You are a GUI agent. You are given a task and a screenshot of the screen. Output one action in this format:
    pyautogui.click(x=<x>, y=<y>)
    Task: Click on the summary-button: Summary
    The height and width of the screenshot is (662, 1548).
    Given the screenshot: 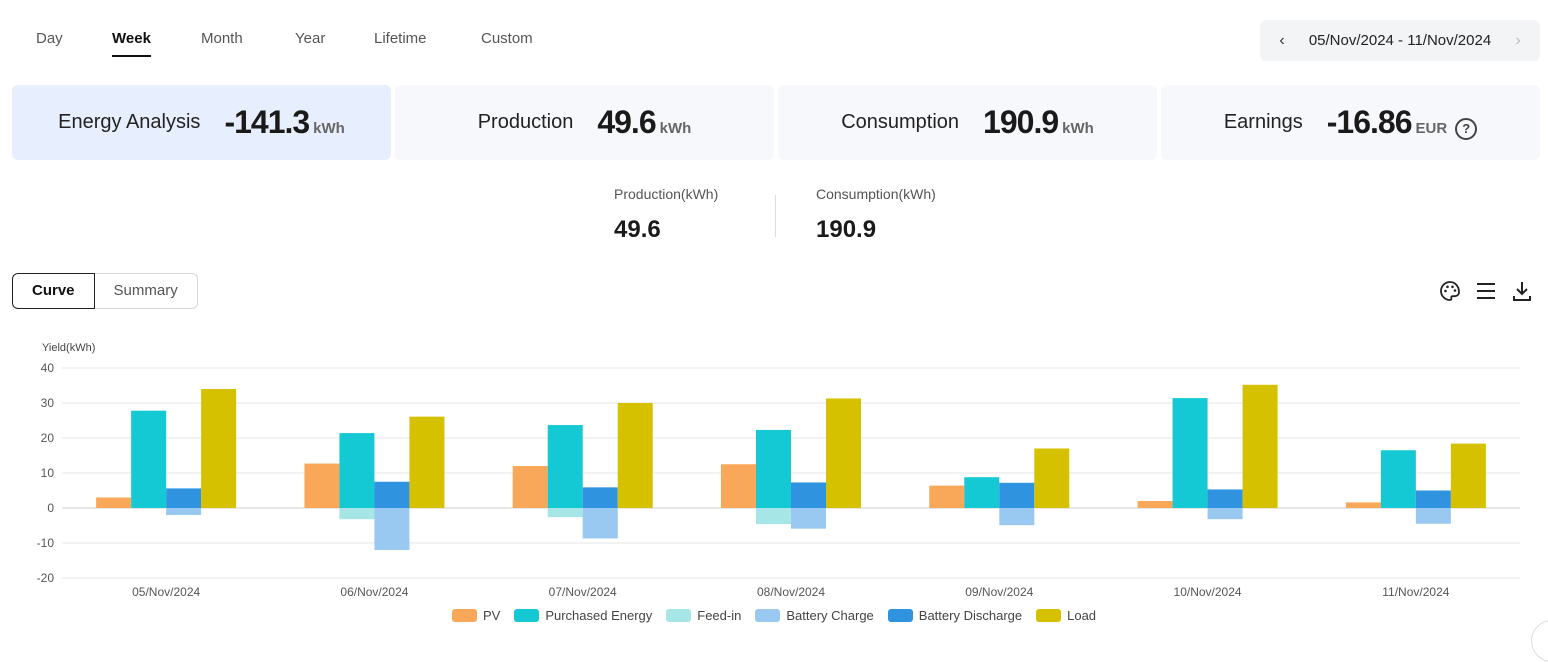 What is the action you would take?
    pyautogui.click(x=146, y=291)
    